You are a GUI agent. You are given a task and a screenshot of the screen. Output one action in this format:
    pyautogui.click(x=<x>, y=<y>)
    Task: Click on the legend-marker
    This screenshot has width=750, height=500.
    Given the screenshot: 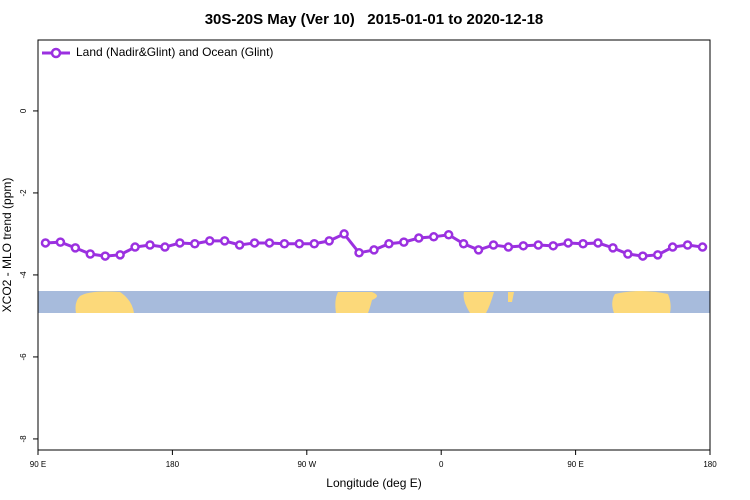 What is the action you would take?
    pyautogui.click(x=56, y=53)
    